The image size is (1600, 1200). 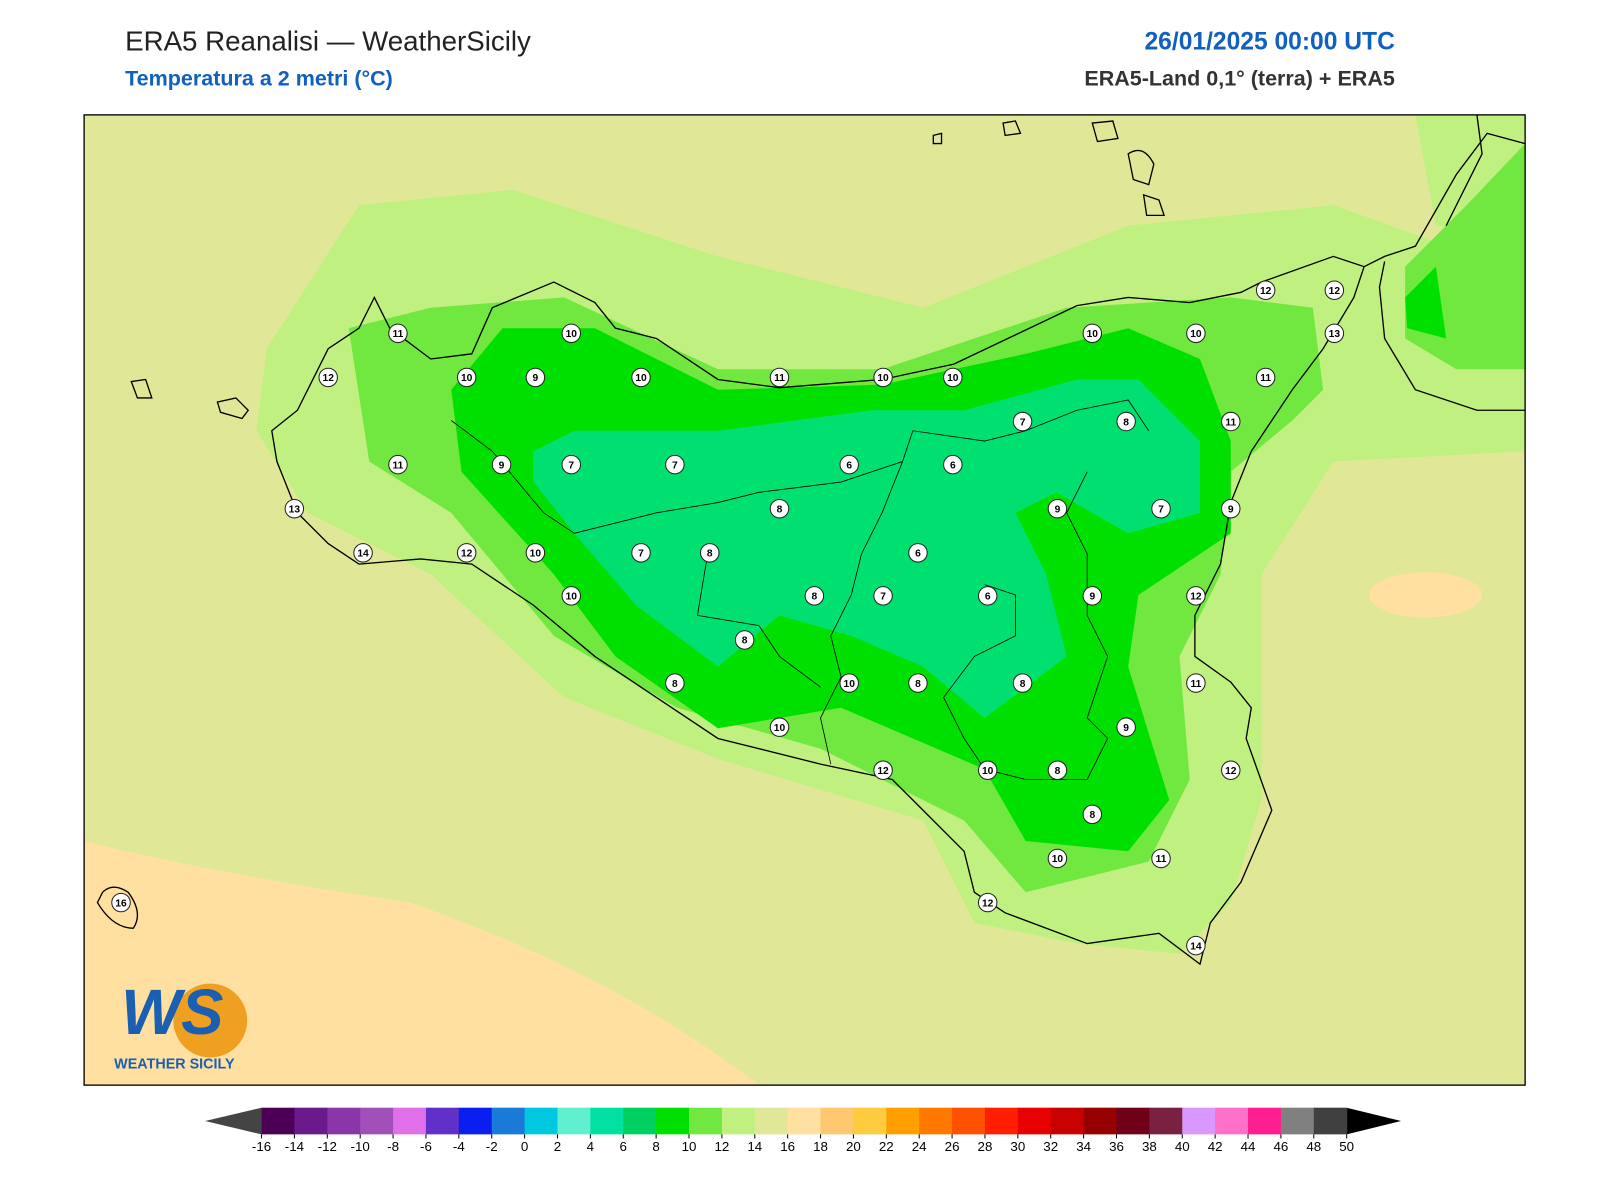 I want to click on colorbar-tick-label: 2, so click(x=557, y=1146).